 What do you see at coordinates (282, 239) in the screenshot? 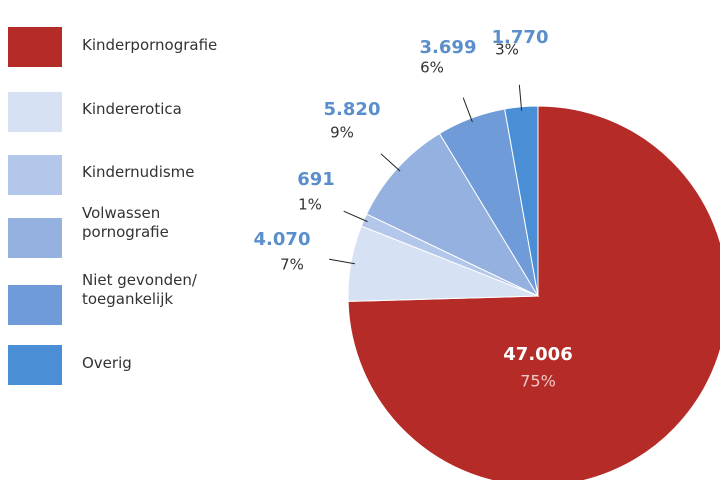
I see `value-label: 4.070` at bounding box center [282, 239].